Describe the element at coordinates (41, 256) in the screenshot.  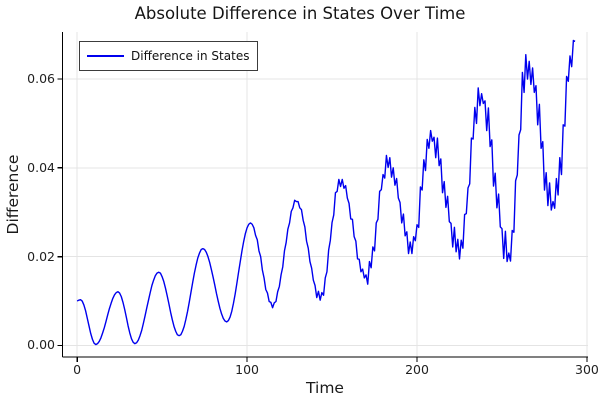
I see `y-tick-label: 0.02` at that location.